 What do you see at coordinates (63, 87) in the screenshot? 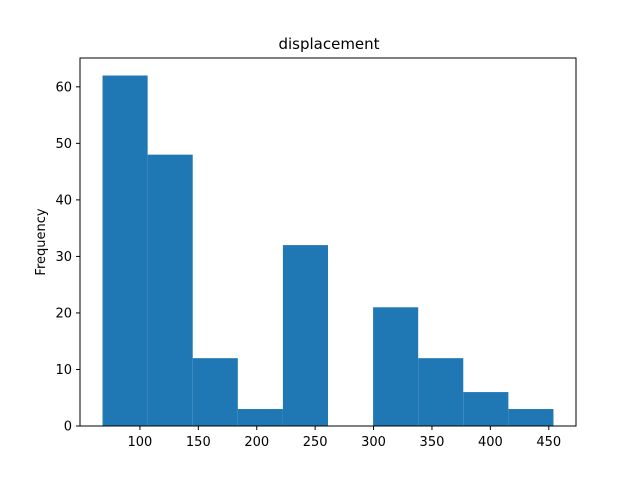
I see `y-tick-label: 60` at bounding box center [63, 87].